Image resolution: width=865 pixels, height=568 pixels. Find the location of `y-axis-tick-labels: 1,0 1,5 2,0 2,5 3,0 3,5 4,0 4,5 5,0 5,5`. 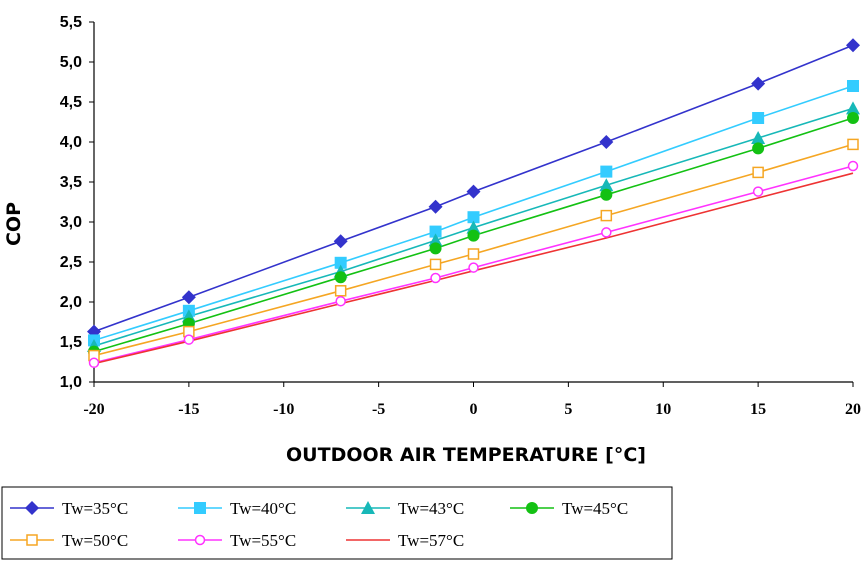

y-axis-tick-labels: 1,0 1,5 2,0 2,5 3,0 3,5 4,0 4,5 5,0 5,5 is located at coordinates (71, 202).